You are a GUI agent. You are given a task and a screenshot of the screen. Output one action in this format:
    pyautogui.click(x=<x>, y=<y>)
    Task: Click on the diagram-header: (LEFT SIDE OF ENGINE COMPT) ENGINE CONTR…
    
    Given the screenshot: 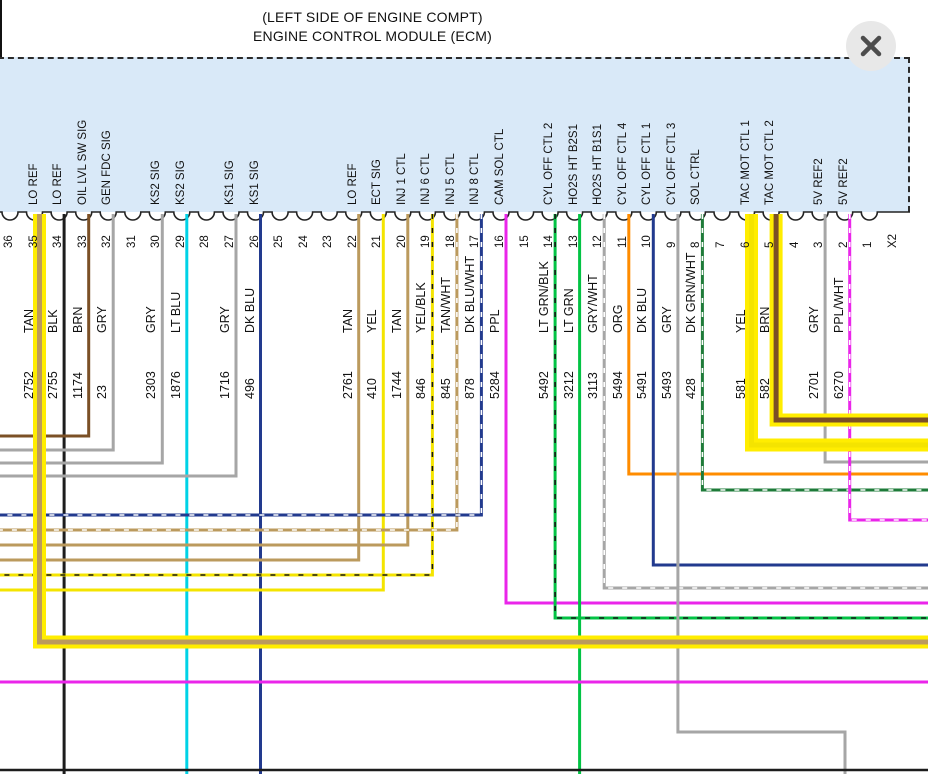 What is the action you would take?
    pyautogui.click(x=372, y=27)
    